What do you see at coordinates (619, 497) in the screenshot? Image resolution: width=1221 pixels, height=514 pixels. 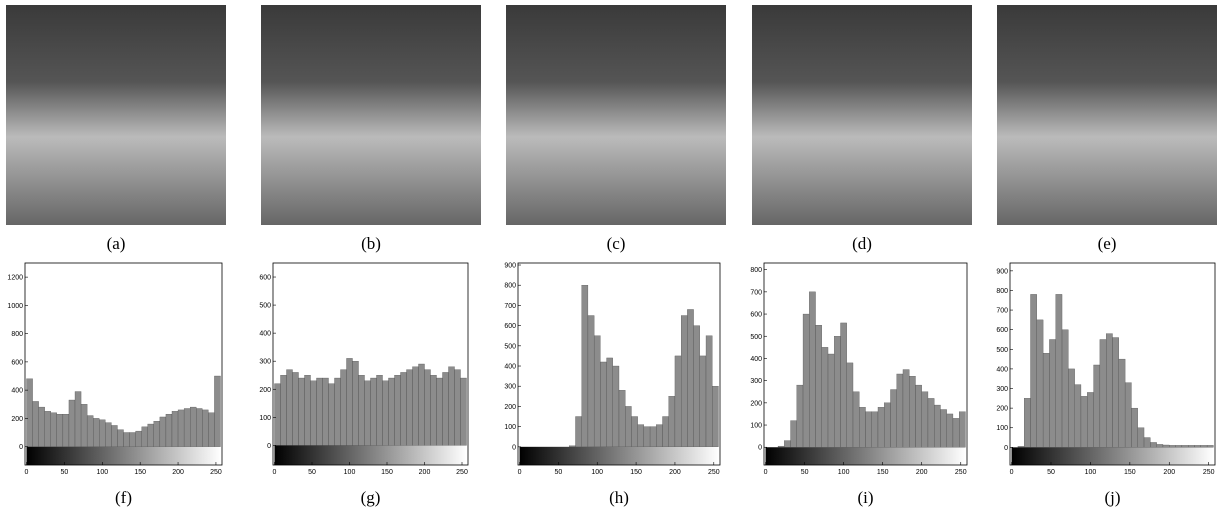 I see `caption: (h)` at bounding box center [619, 497].